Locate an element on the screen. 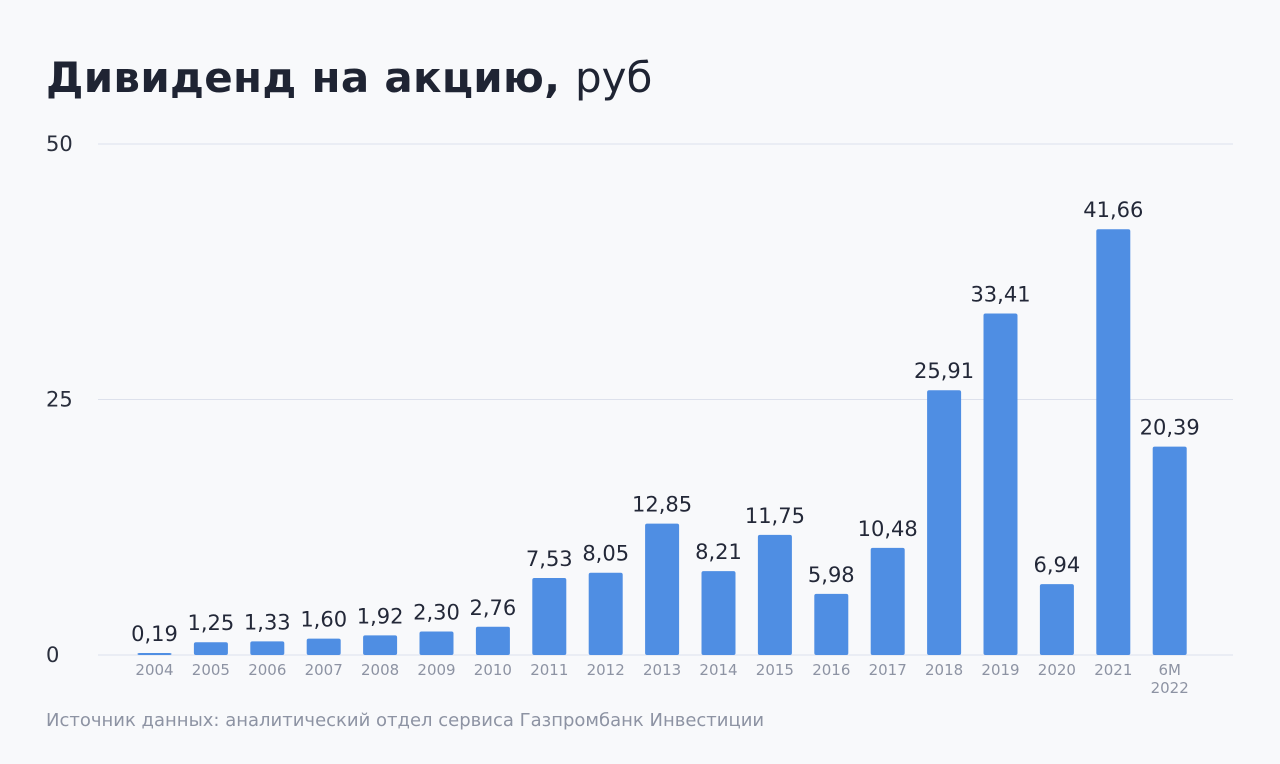  x-tick-label-line: 2016 is located at coordinates (831, 670).